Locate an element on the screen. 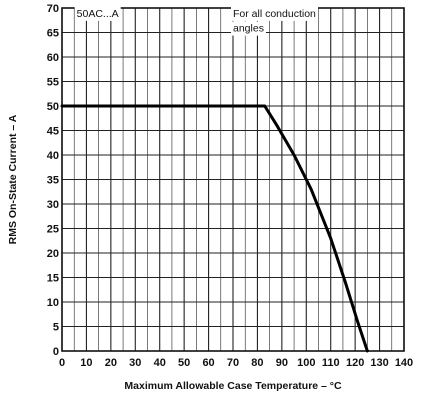 Image resolution: width=421 pixels, height=397 pixels. y-tick-label: 5 is located at coordinates (56, 328).